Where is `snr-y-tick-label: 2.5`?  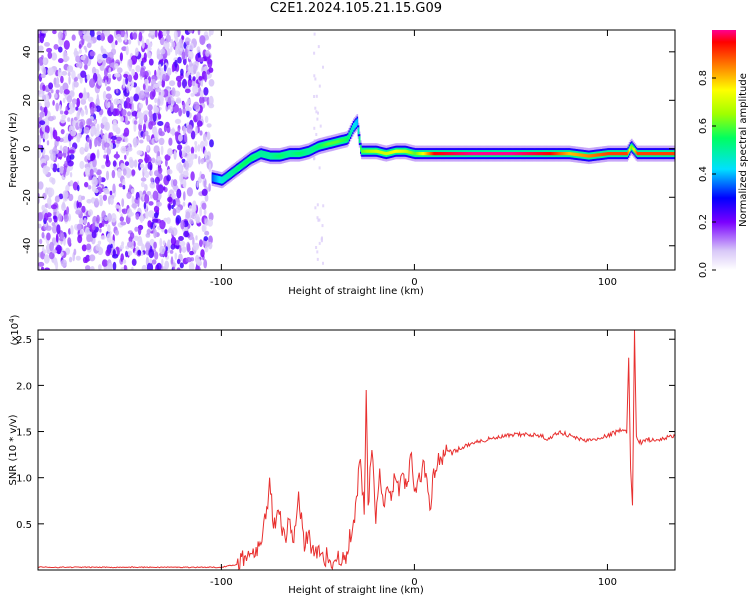
snr-y-tick-label: 2.5 is located at coordinates (24, 340).